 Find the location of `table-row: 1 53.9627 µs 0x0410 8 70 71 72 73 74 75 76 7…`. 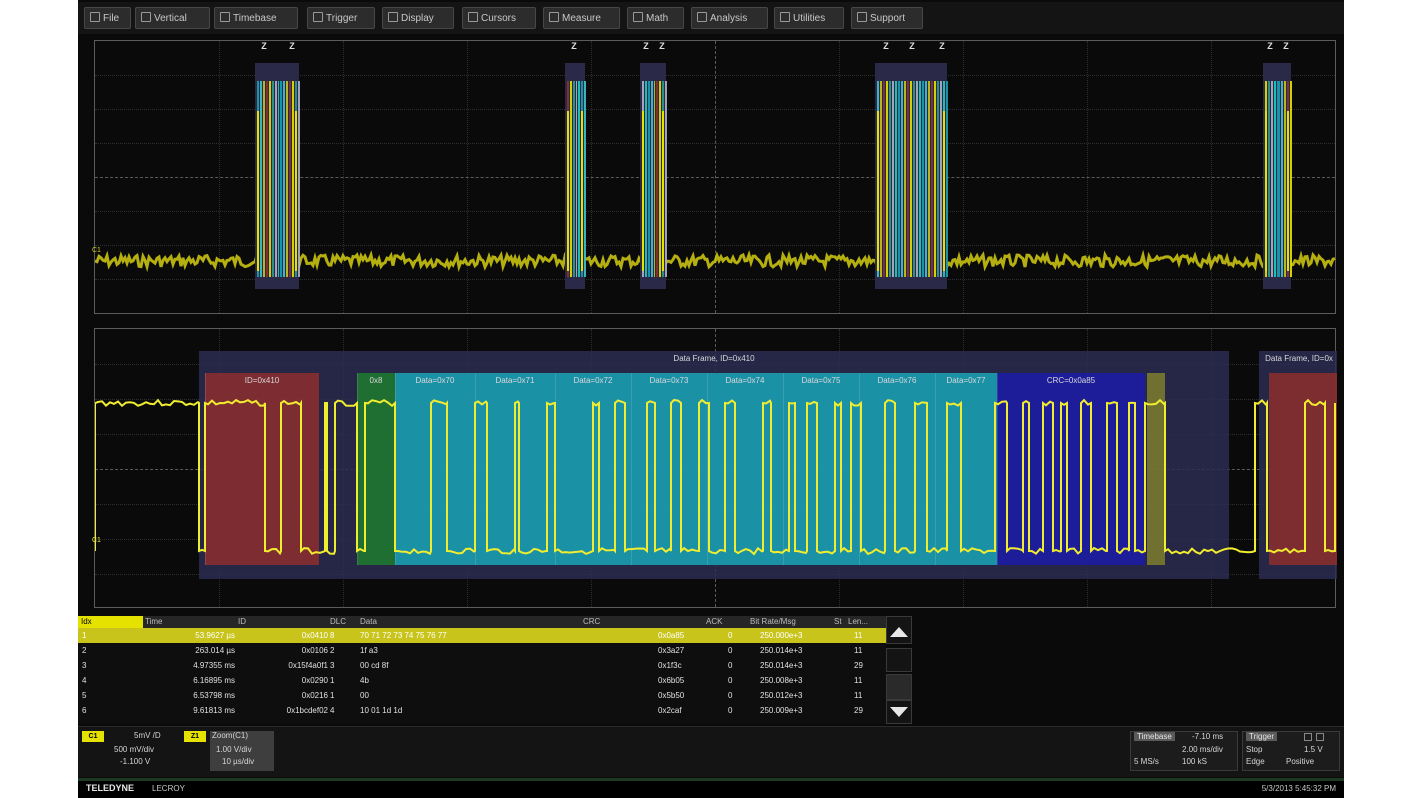

table-row: 1 53.9627 µs 0x0410 8 70 71 72 73 74 75 76 7… is located at coordinates (482, 635).